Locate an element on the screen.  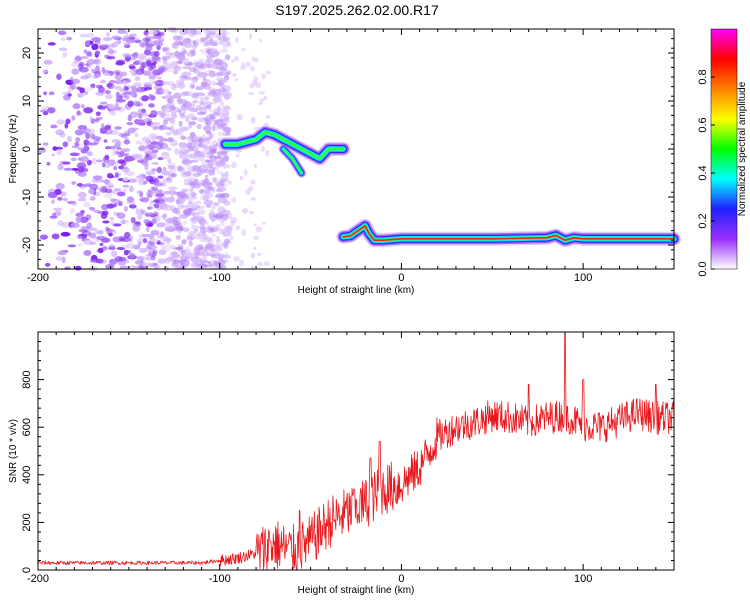
spectrogram-y-tick-label: -20 is located at coordinates (27, 245).